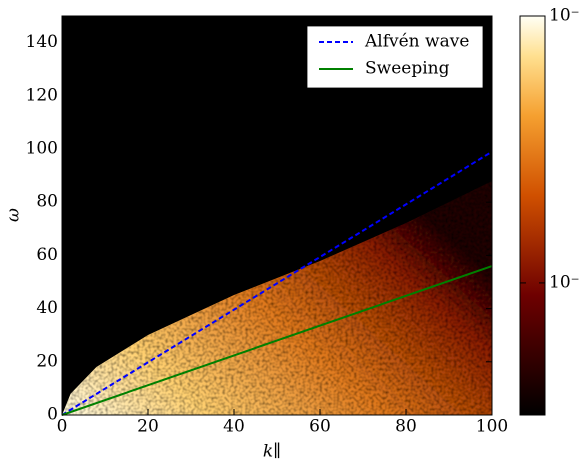  I want to click on y-tick-label: 100, so click(42, 149).